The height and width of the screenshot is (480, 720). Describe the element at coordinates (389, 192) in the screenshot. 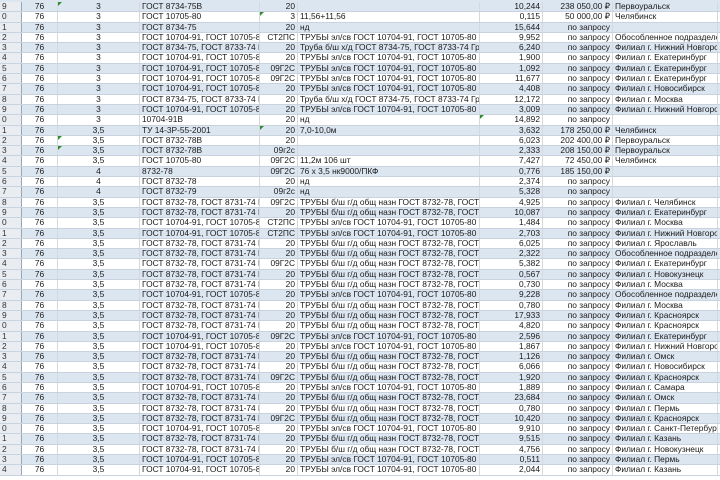

I see `cell-description: нд` at that location.